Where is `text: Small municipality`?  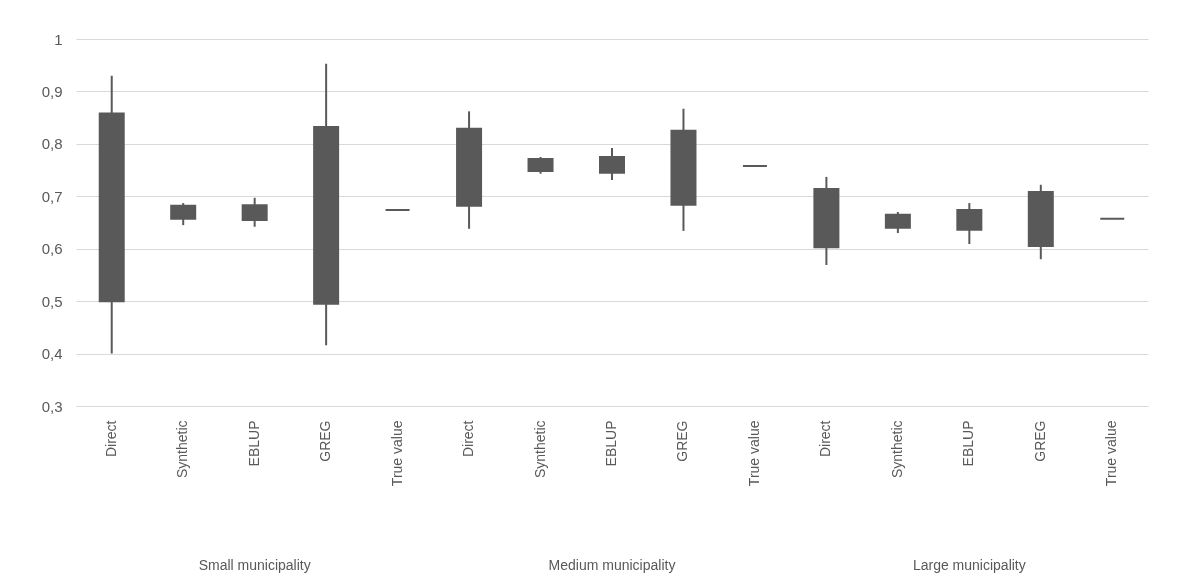 text: Small municipality is located at coordinates (254, 565).